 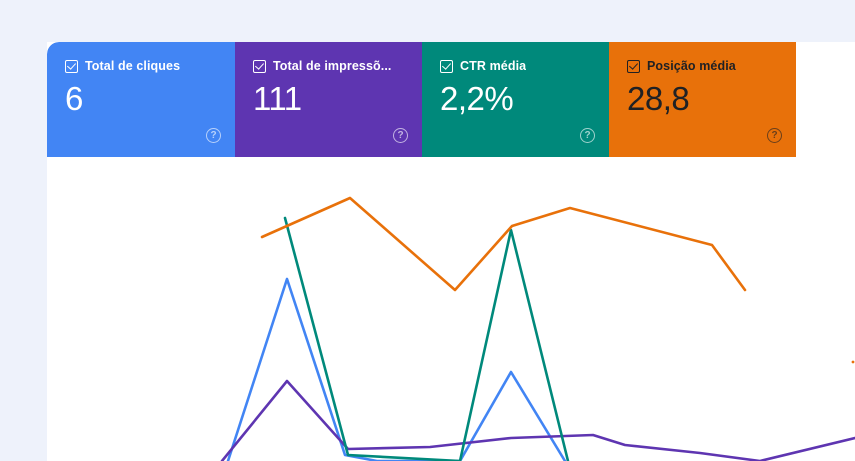 What do you see at coordinates (74, 98) in the screenshot?
I see `metric-card-value: 6` at bounding box center [74, 98].